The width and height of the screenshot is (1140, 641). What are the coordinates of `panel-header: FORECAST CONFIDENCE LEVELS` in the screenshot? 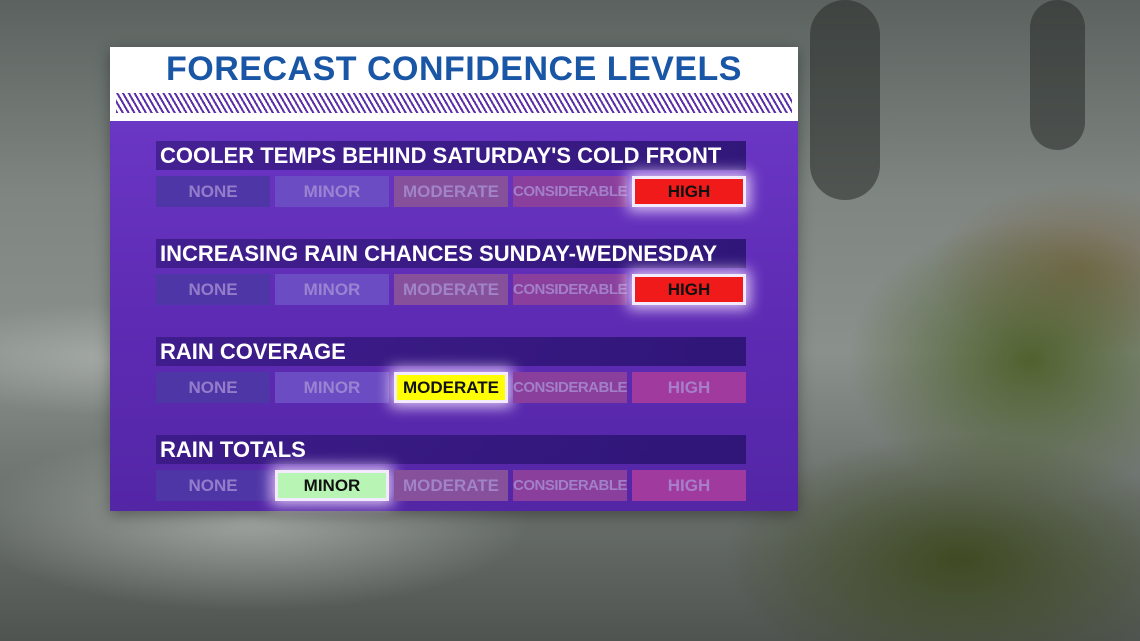 It's located at (454, 84).